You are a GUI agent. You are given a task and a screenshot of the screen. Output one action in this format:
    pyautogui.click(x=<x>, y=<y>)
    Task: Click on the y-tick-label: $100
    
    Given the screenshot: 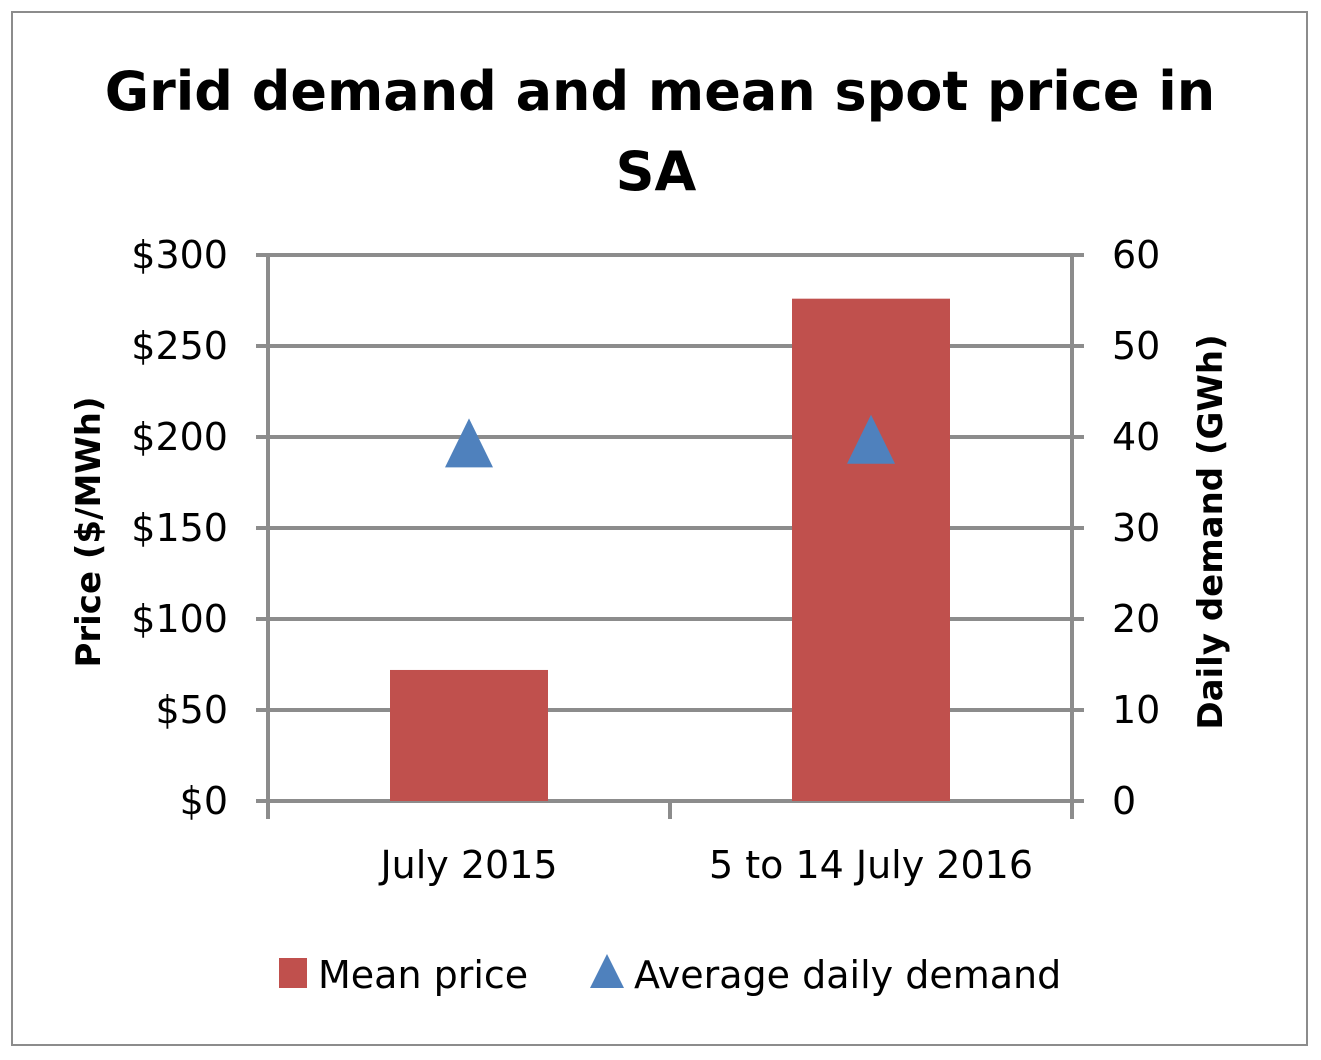 What is the action you would take?
    pyautogui.click(x=179, y=619)
    